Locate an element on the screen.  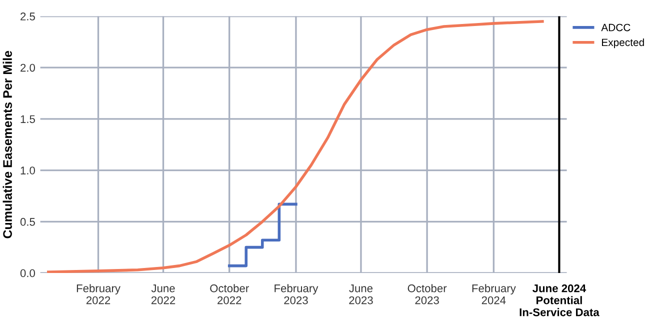
x-tick-label: February 2023 is located at coordinates (296, 294).